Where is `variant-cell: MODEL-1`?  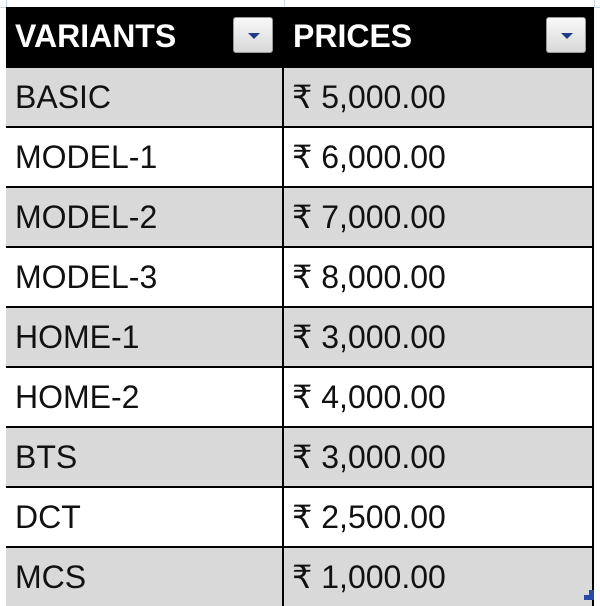
variant-cell: MODEL-1 is located at coordinates (145, 157).